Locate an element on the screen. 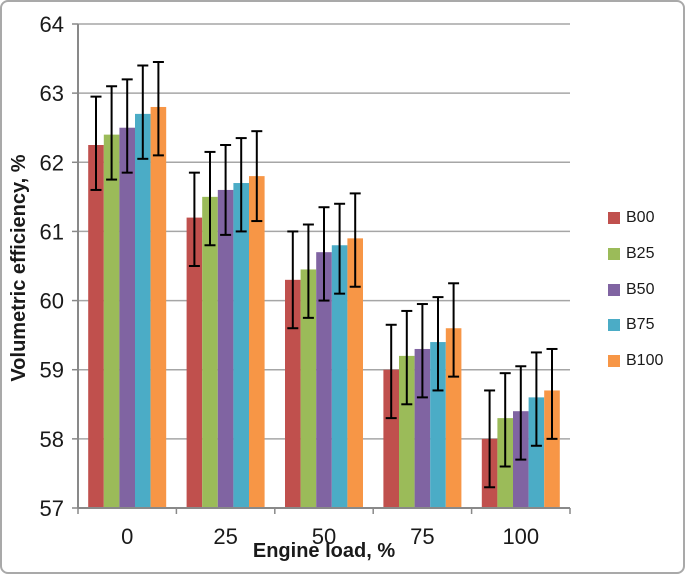 The height and width of the screenshot is (574, 685). legend-item-B100: B100 is located at coordinates (635, 361).